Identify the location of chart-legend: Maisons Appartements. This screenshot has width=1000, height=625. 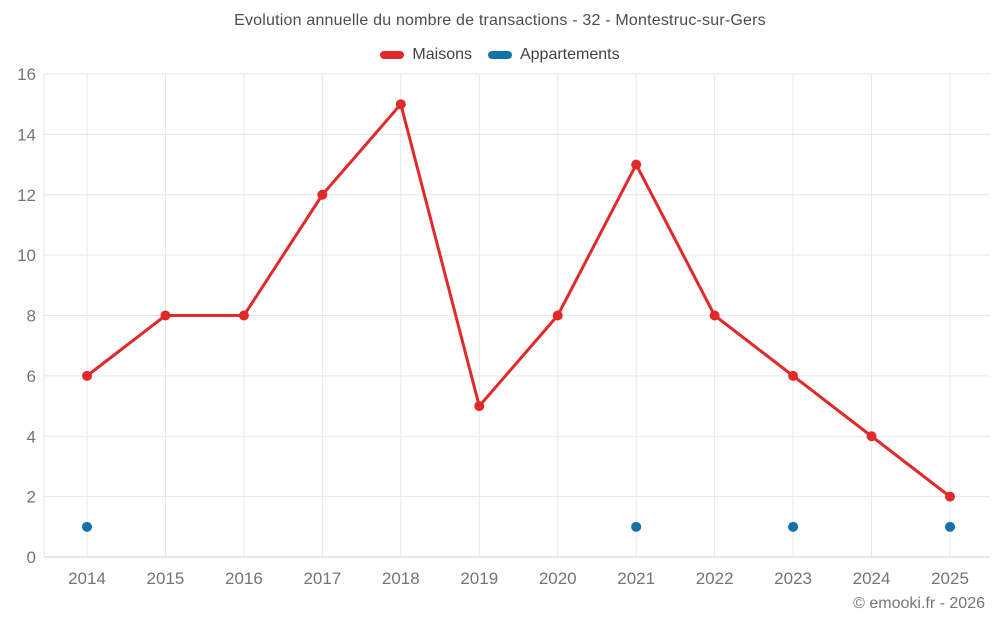
(500, 55).